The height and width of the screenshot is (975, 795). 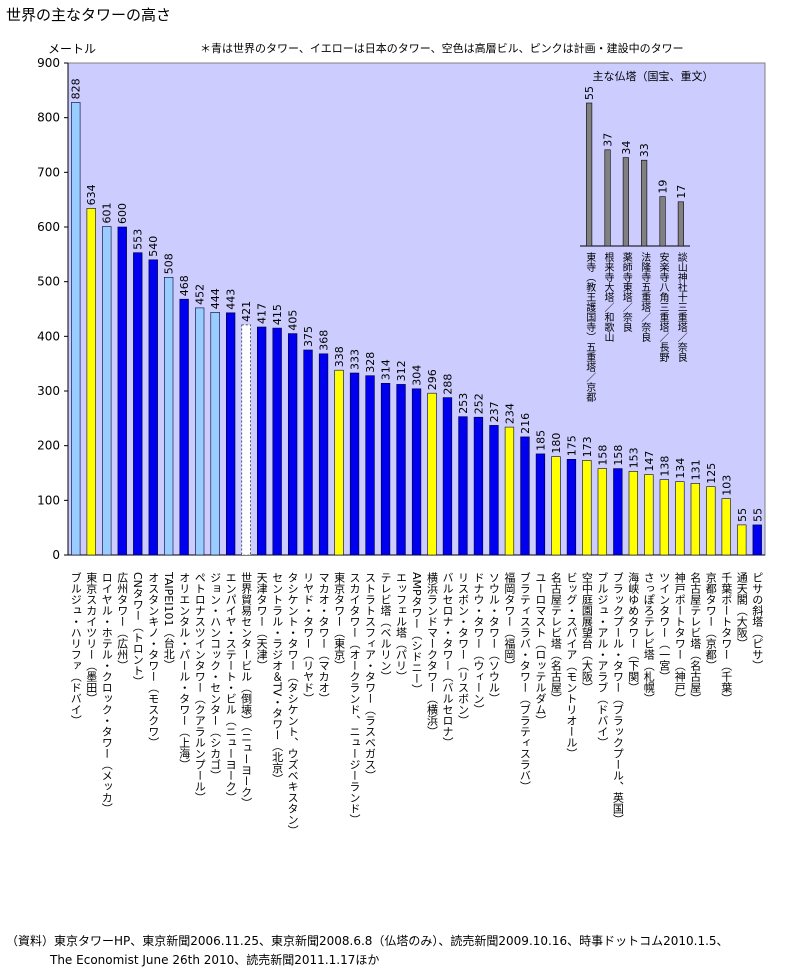 What do you see at coordinates (48, 63) in the screenshot?
I see `y-tick-label: 900` at bounding box center [48, 63].